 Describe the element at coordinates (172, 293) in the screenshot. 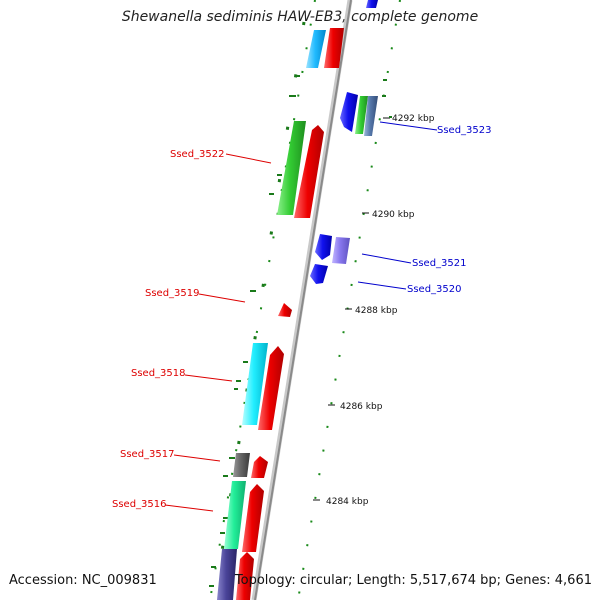

I see `gene-label-ssed-3519: Ssed_3519` at that location.